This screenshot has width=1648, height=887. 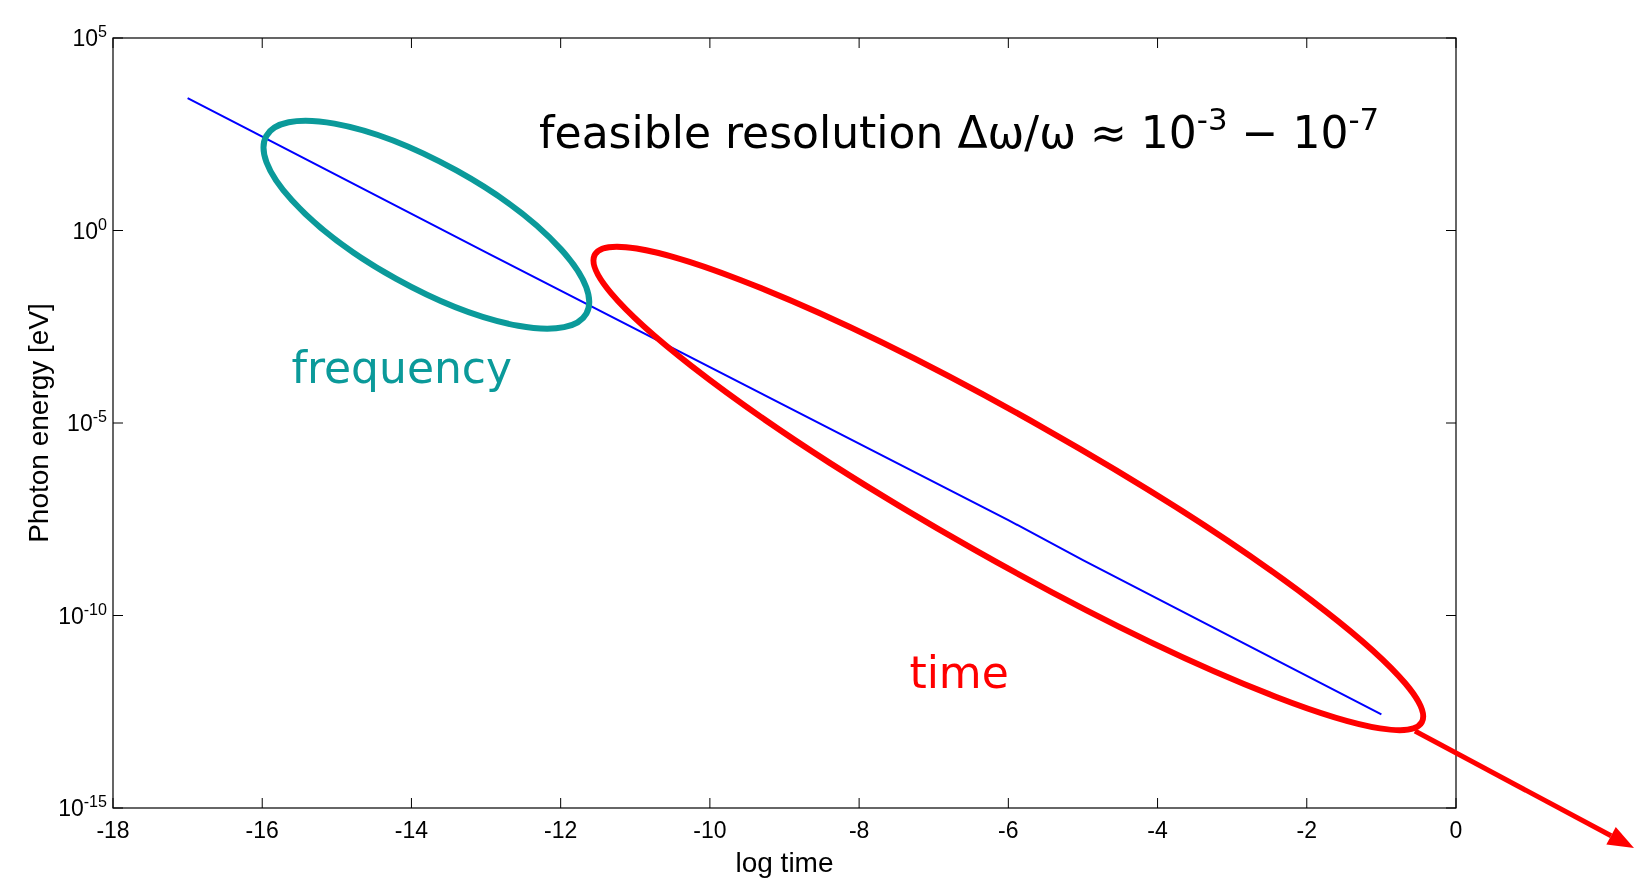 I want to click on x-axis-title: log time, so click(x=784, y=862).